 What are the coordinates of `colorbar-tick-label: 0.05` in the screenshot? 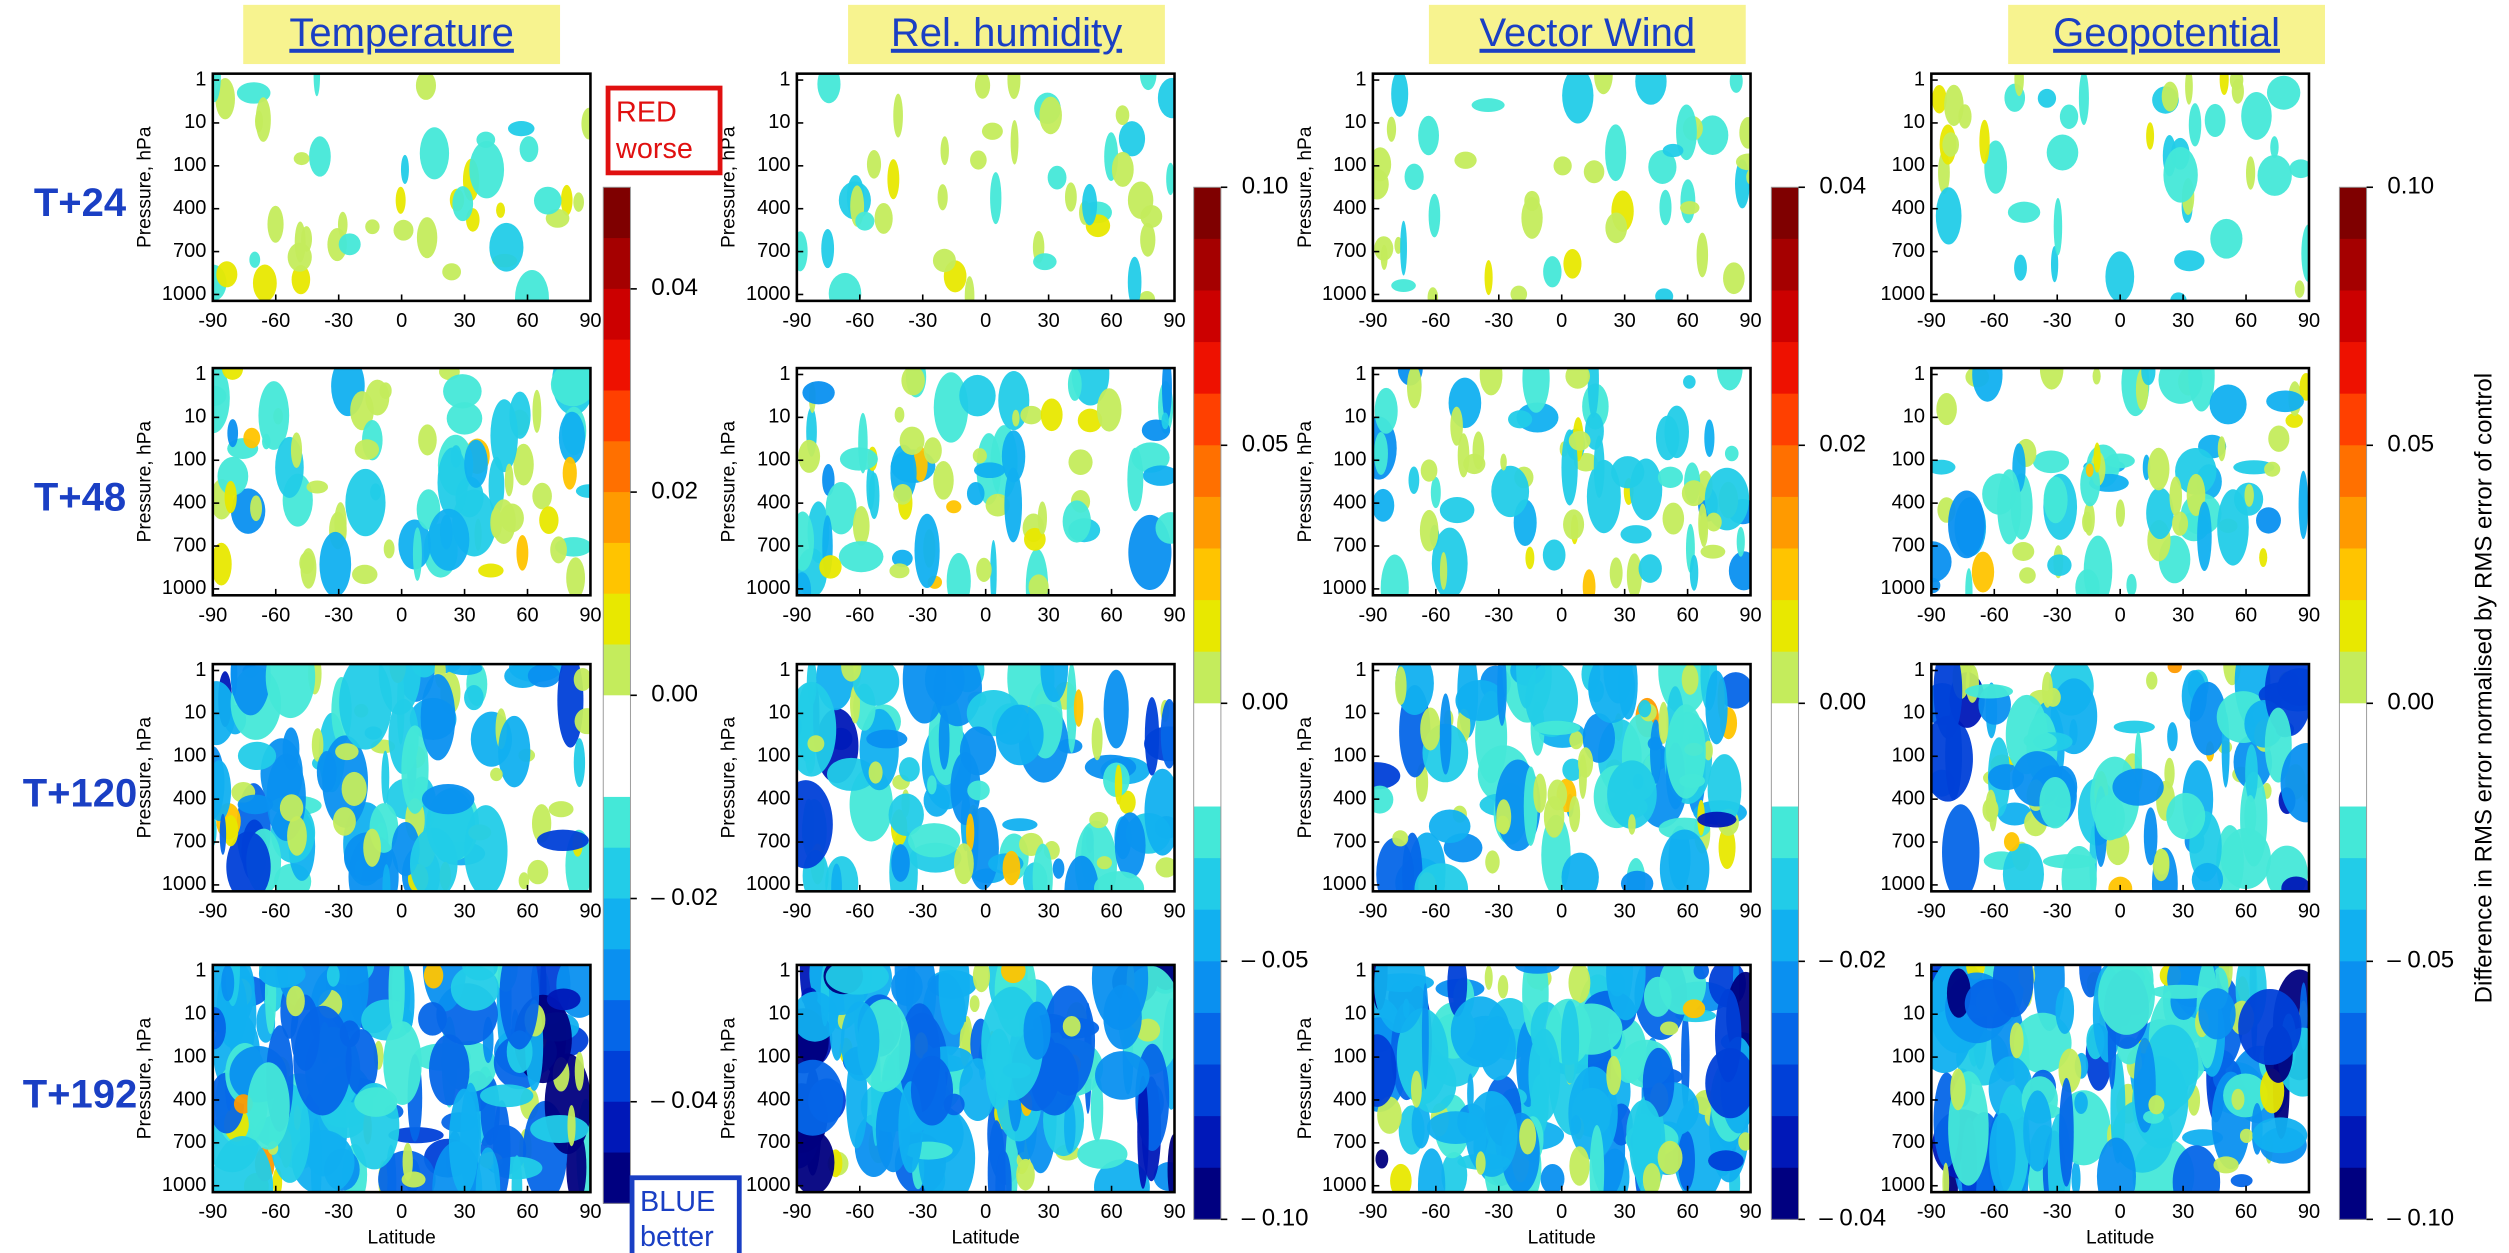 It's located at (2410, 444).